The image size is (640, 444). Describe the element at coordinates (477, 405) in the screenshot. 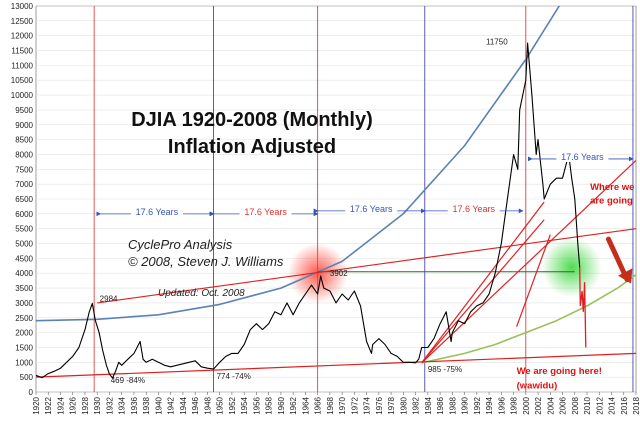

I see `x-tick-label: 1992` at that location.